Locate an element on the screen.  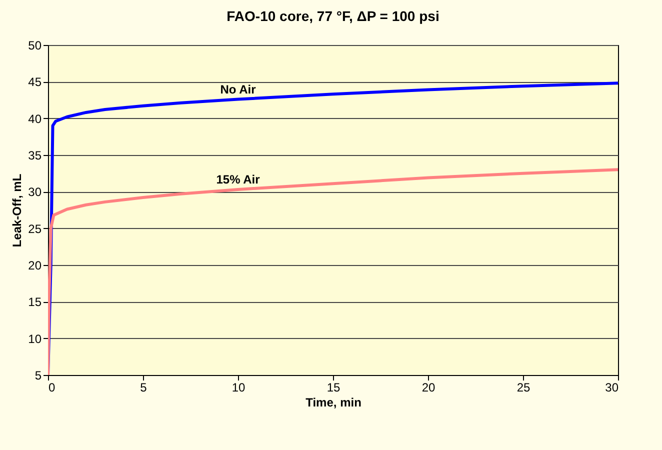
x-axis-title: Time, min is located at coordinates (334, 403).